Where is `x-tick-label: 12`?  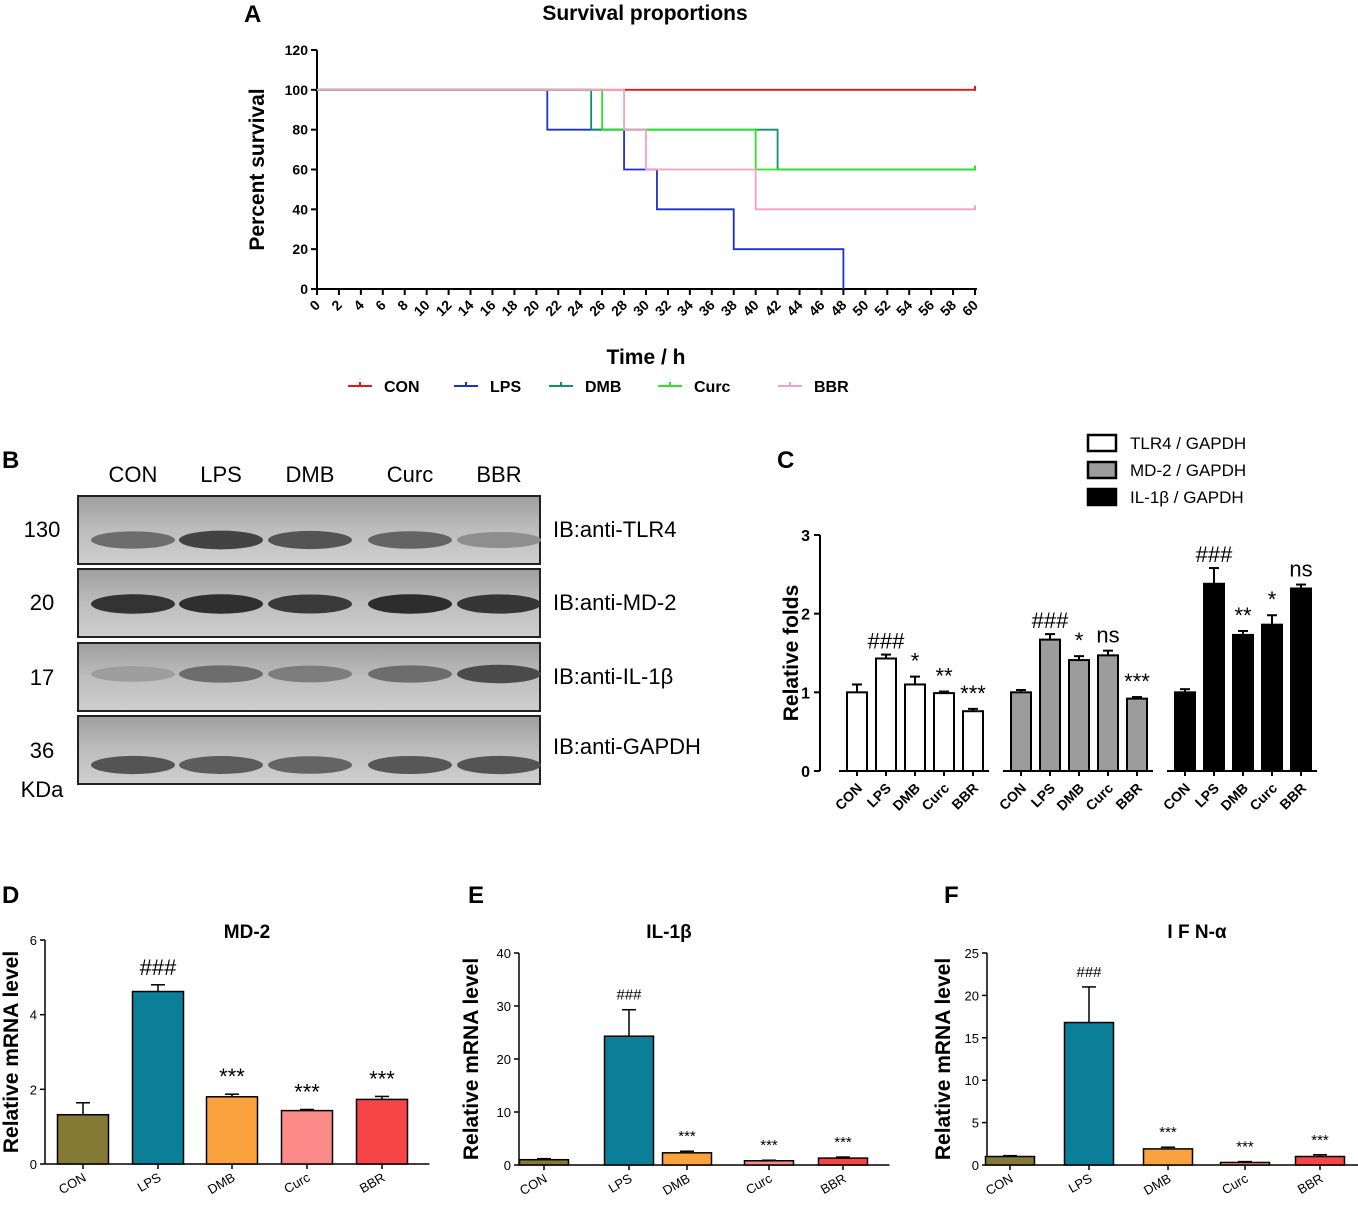 x-tick-label: 12 is located at coordinates (443, 308).